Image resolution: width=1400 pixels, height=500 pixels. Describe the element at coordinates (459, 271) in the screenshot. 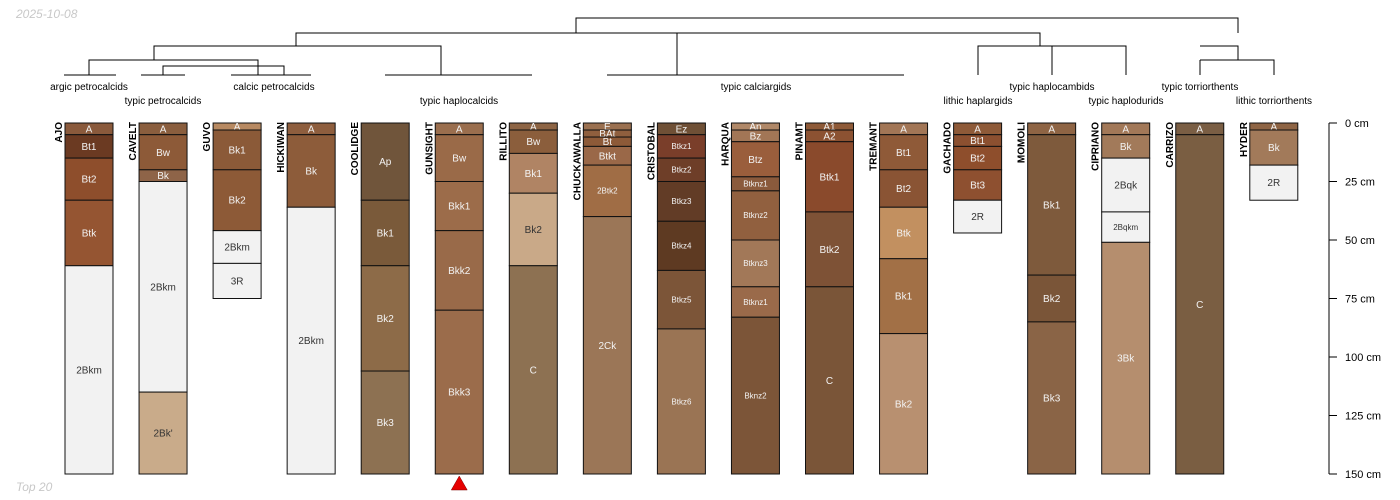

I see `horizon-label: Bkk2` at that location.